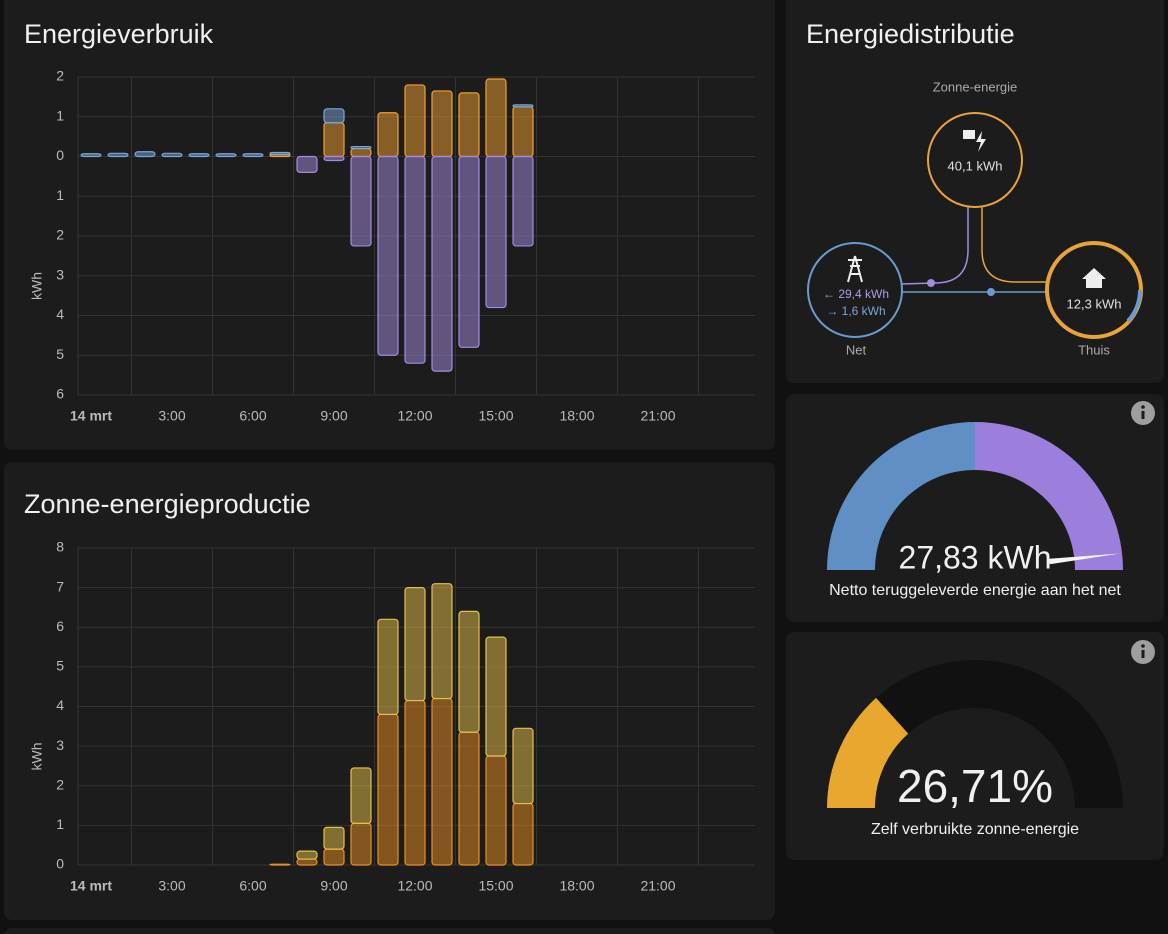 The image size is (1168, 934). Describe the element at coordinates (856, 294) in the screenshot. I see `node-value: ← 29,4 kWh` at that location.